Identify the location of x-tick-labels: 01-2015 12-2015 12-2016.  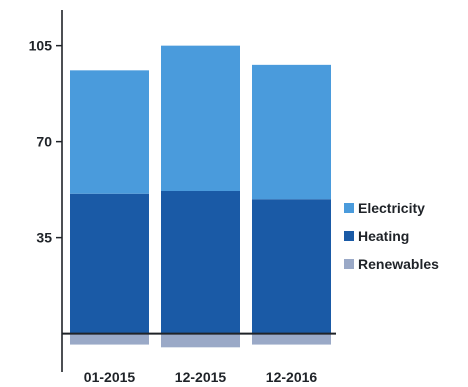
(201, 377).